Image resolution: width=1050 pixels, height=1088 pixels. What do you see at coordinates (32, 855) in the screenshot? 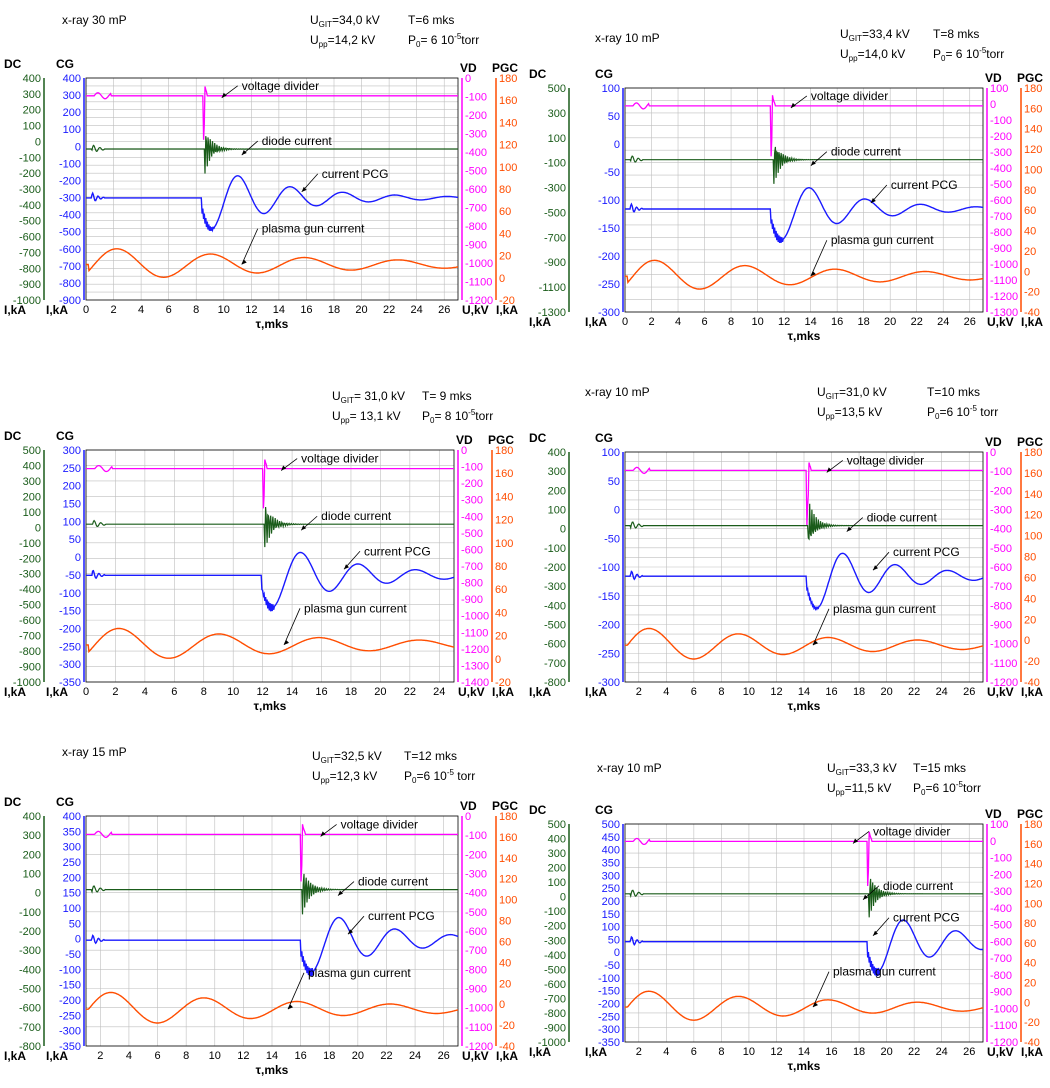
I see `dc-tick-label: 200` at bounding box center [32, 855].